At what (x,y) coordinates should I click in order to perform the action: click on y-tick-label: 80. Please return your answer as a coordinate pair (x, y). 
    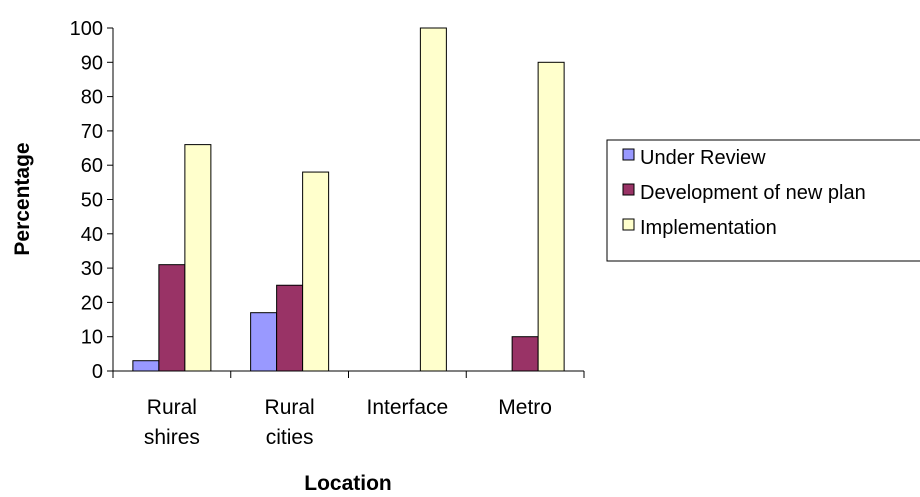
    Looking at the image, I should click on (92, 98).